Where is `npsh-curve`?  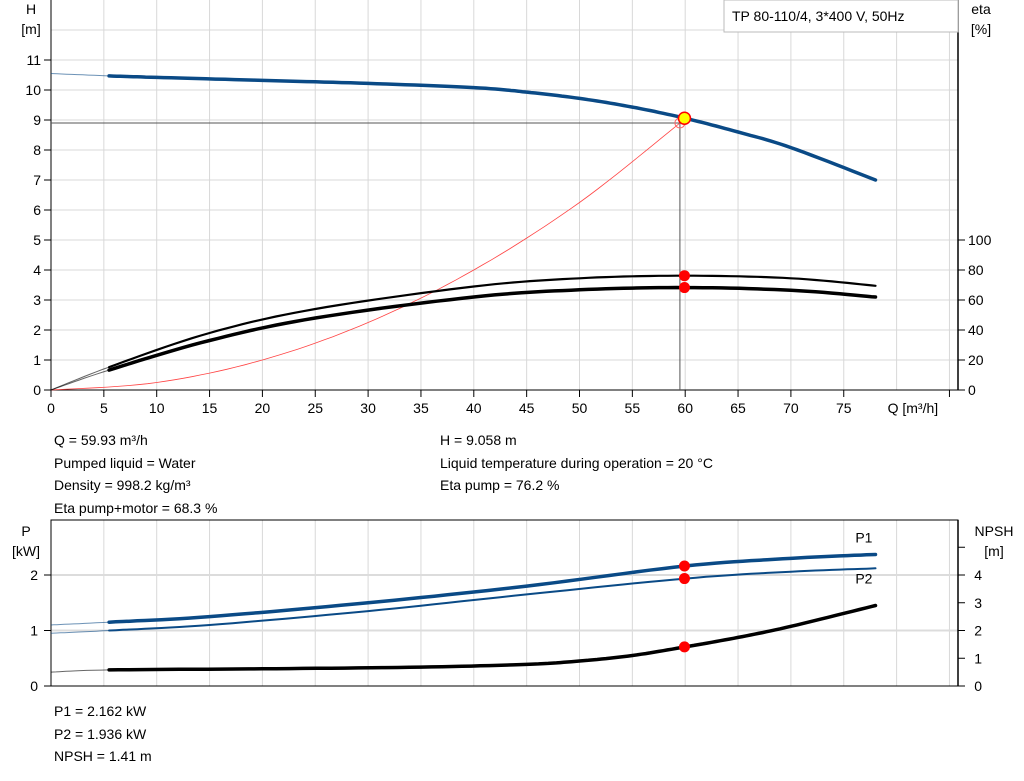 npsh-curve is located at coordinates (492, 637).